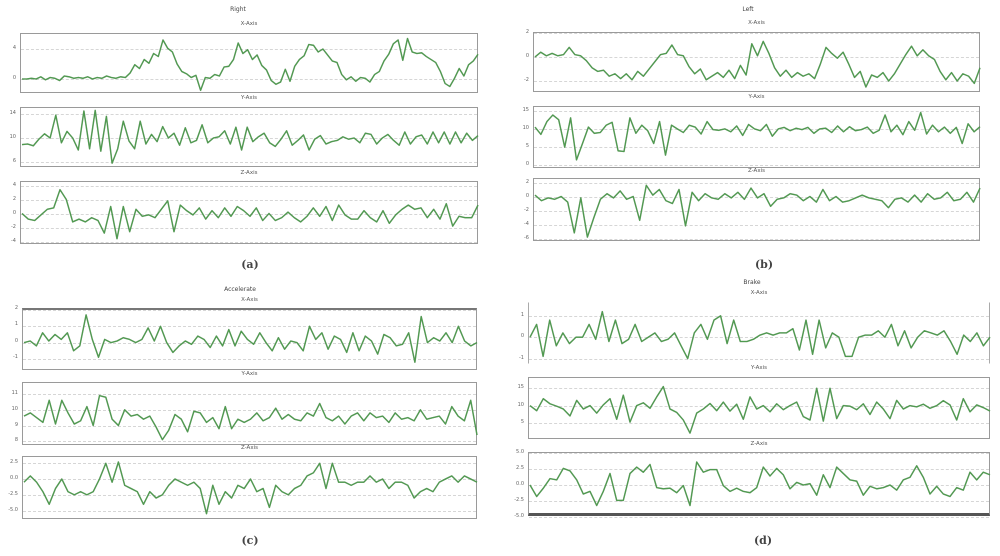 The height and width of the screenshot is (556, 1000). I want to click on panel-title: Right, so click(238, 9).